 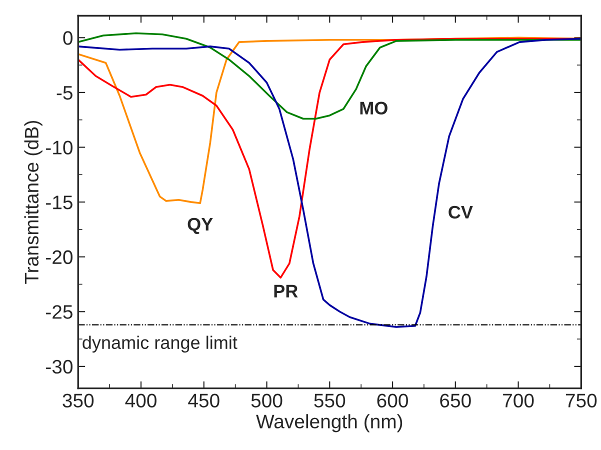 I want to click on series-label: QY, so click(x=200, y=226).